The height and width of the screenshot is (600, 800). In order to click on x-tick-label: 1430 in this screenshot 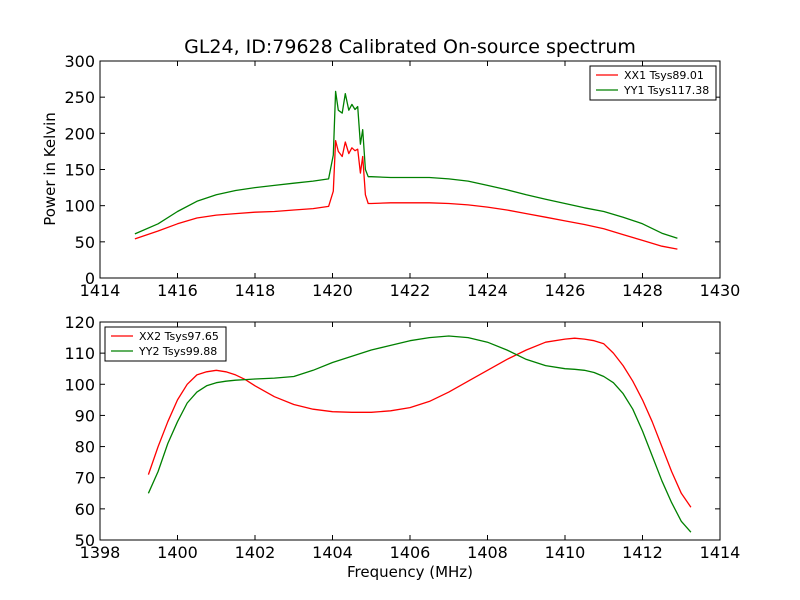, I will do `click(720, 290)`.